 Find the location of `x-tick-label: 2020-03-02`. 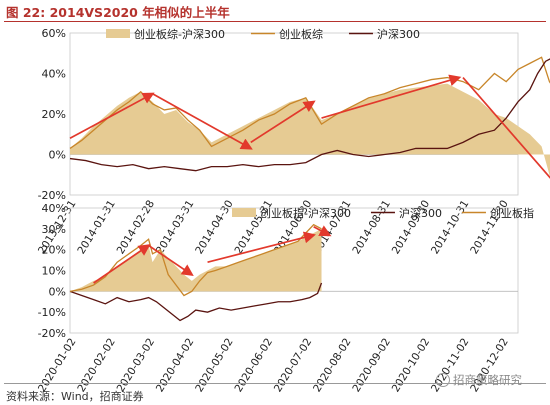

x-tick-label: 2020-03-02 is located at coordinates (136, 365).